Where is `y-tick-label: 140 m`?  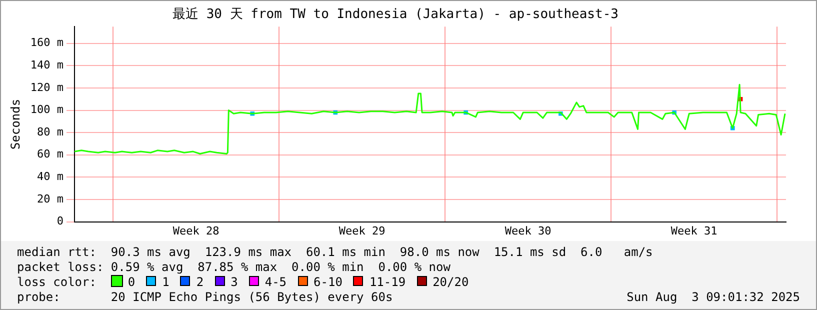
y-tick-label: 140 m is located at coordinates (47, 65).